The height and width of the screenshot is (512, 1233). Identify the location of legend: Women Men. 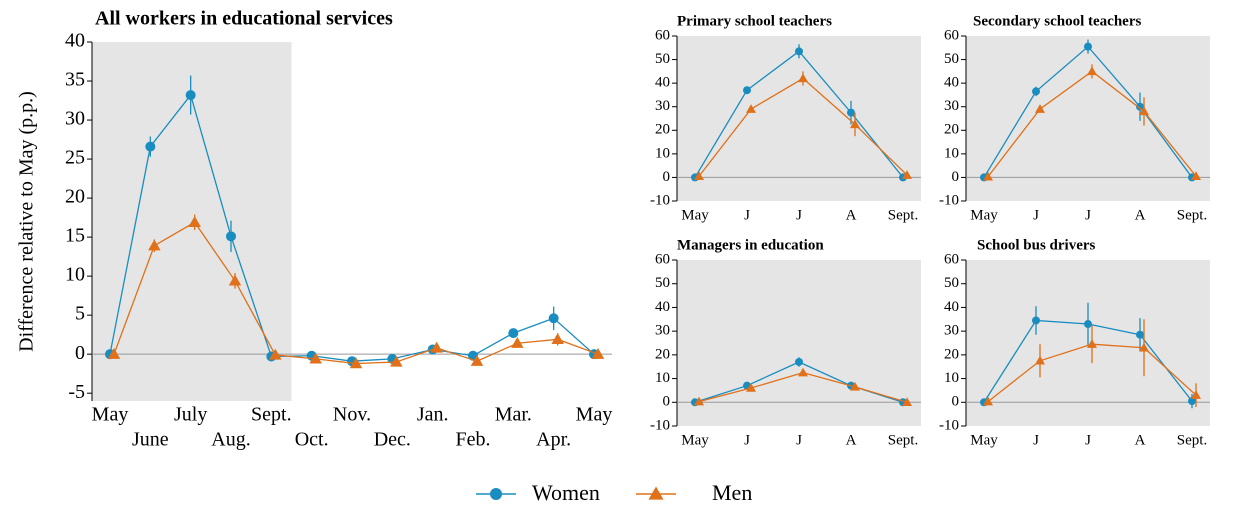
(614, 492).